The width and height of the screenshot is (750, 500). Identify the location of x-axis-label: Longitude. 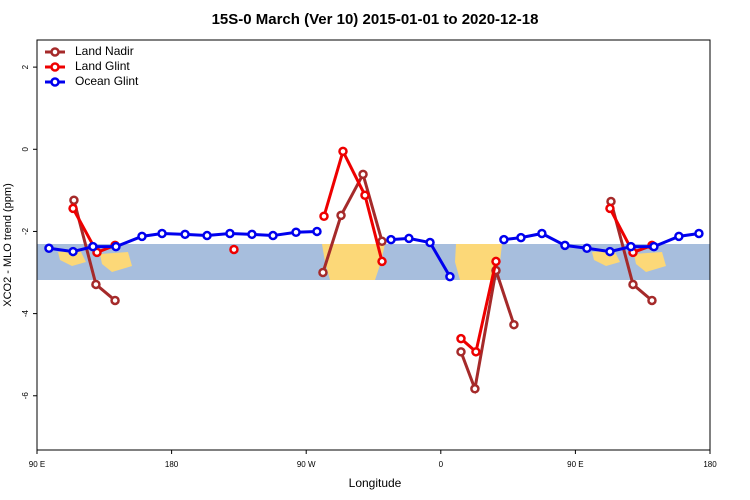
(375, 483).